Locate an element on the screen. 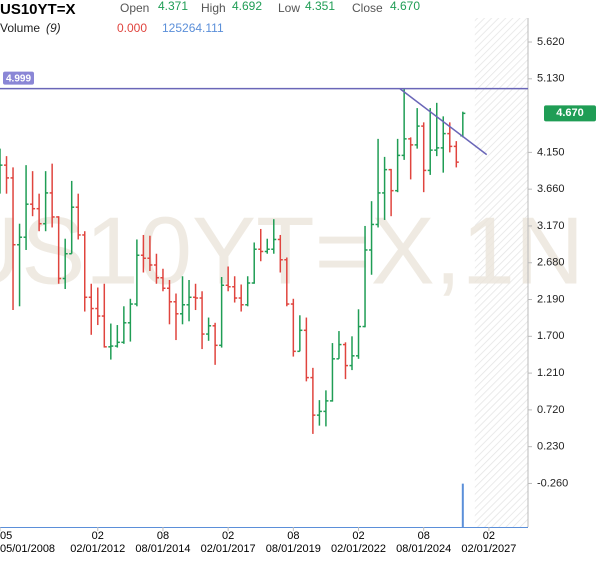  field-label: Open is located at coordinates (134, 8).